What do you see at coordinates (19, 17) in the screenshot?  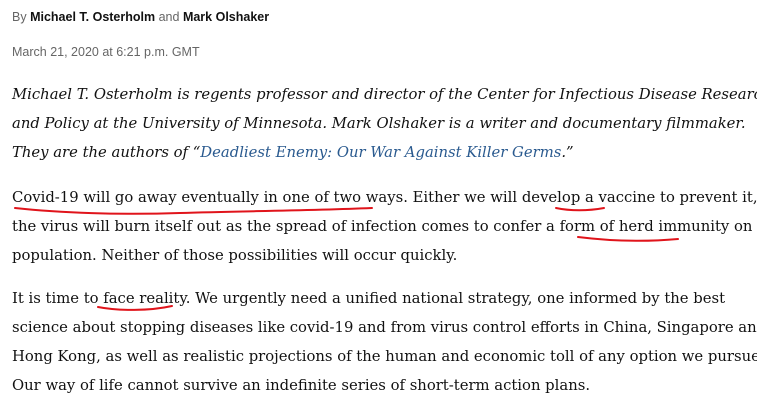 I see `byline-prefix: By` at bounding box center [19, 17].